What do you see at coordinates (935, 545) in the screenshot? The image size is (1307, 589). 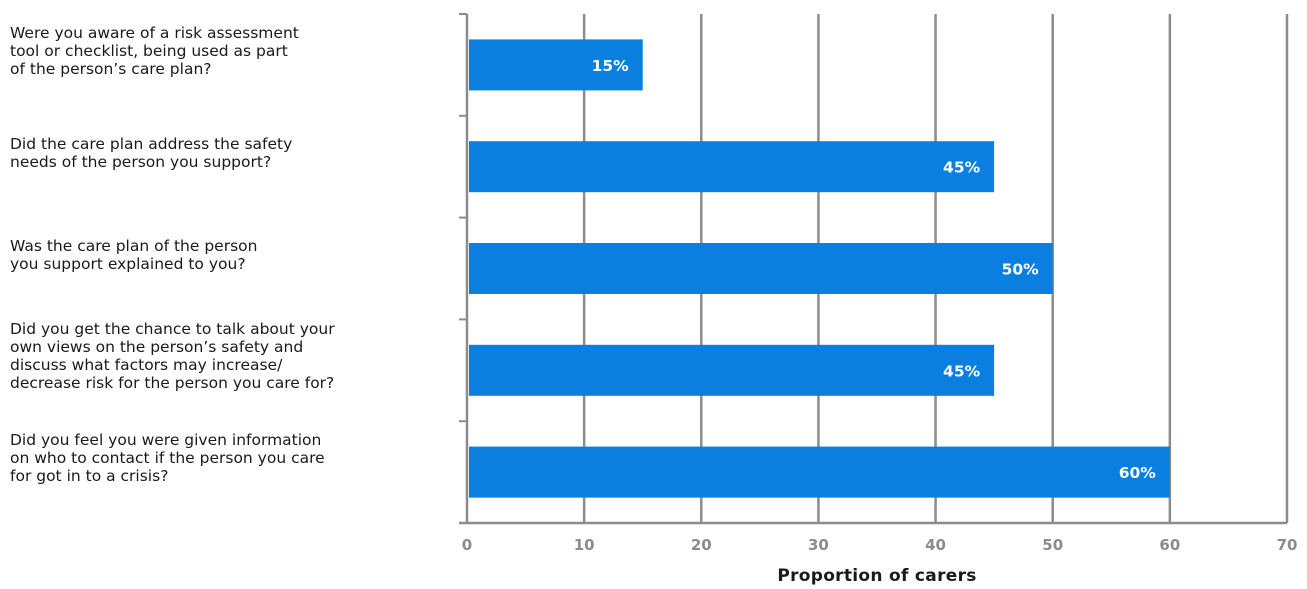 I see `x-tick-label: 40` at bounding box center [935, 545].